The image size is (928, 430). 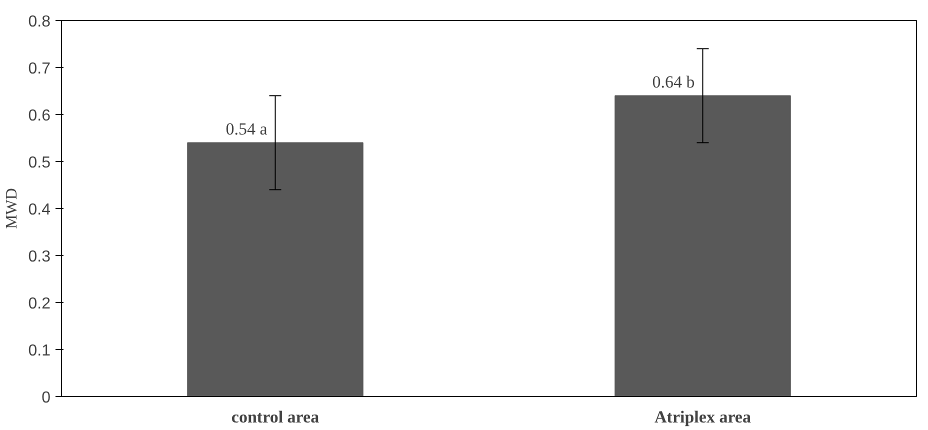 I want to click on y-tick-label: 0.7, so click(x=39, y=69).